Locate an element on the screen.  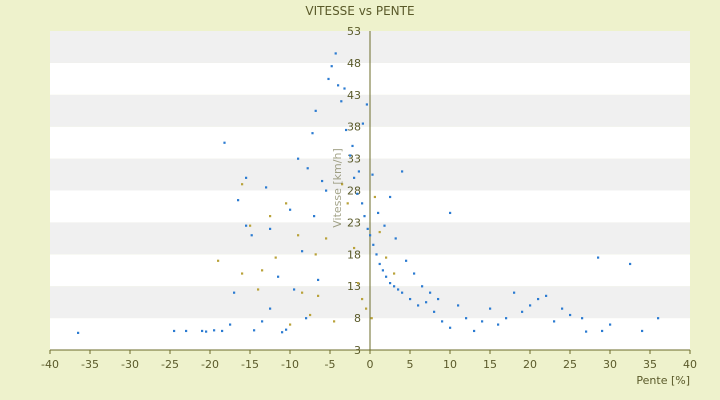
x-tick-label: 40 is located at coordinates (690, 364).